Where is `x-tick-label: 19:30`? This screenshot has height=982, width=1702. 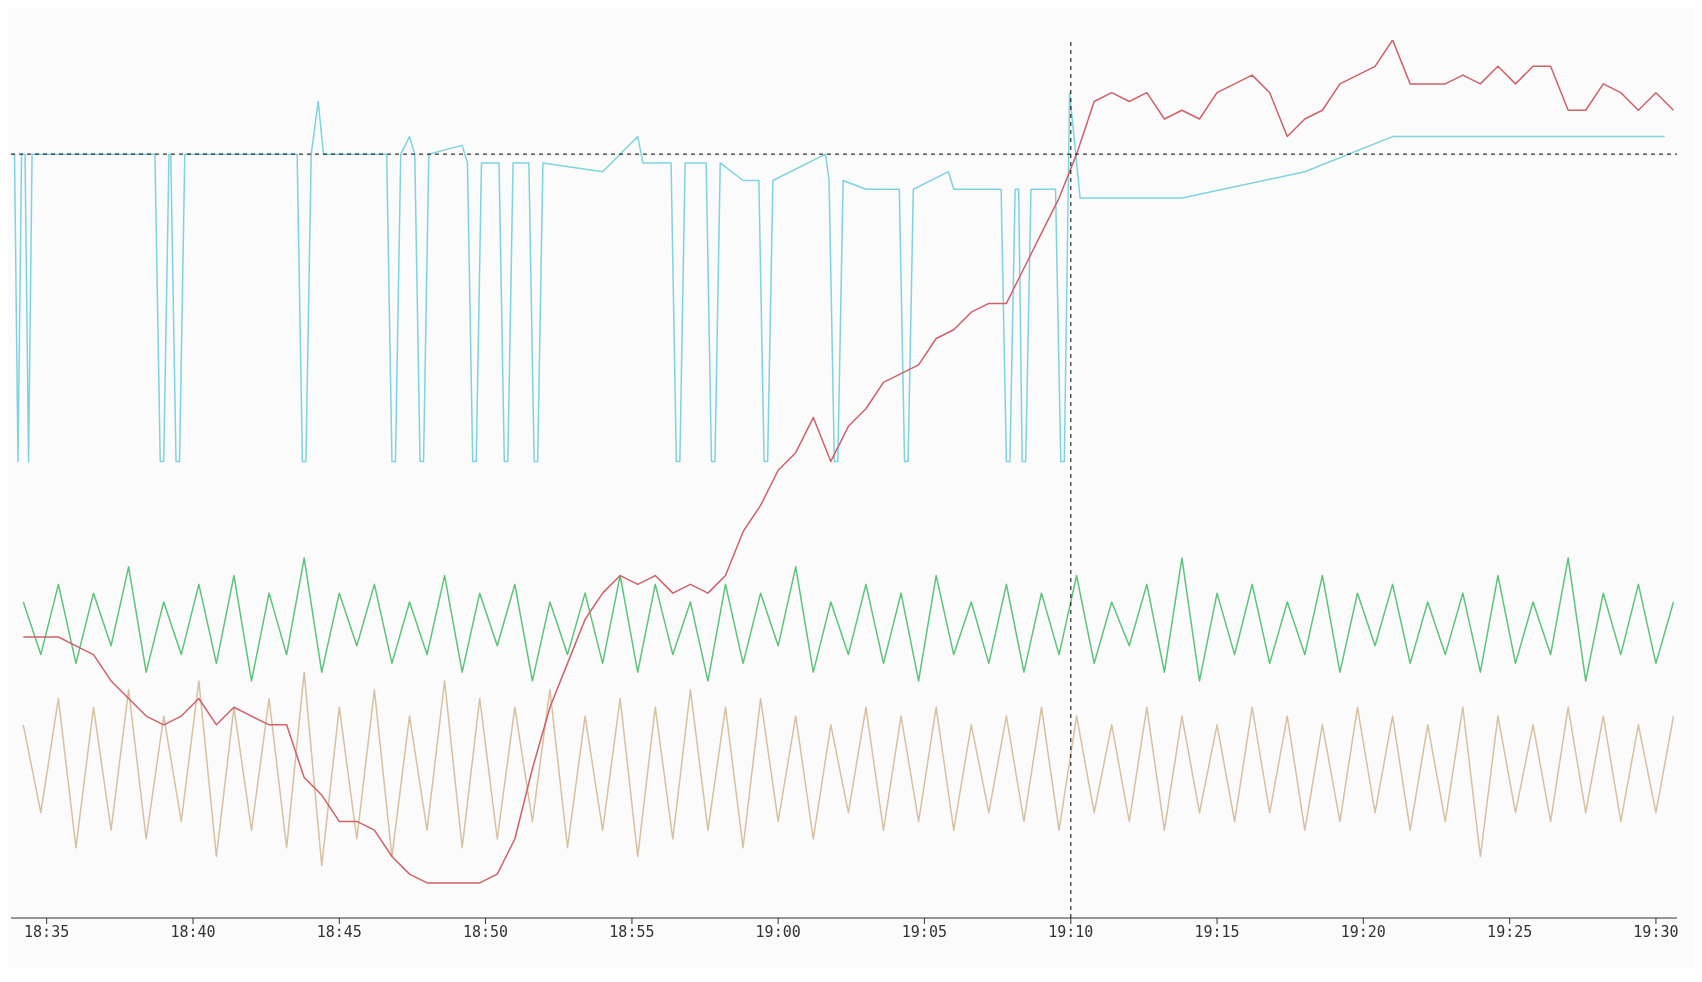 x-tick-label: 19:30 is located at coordinates (1656, 931).